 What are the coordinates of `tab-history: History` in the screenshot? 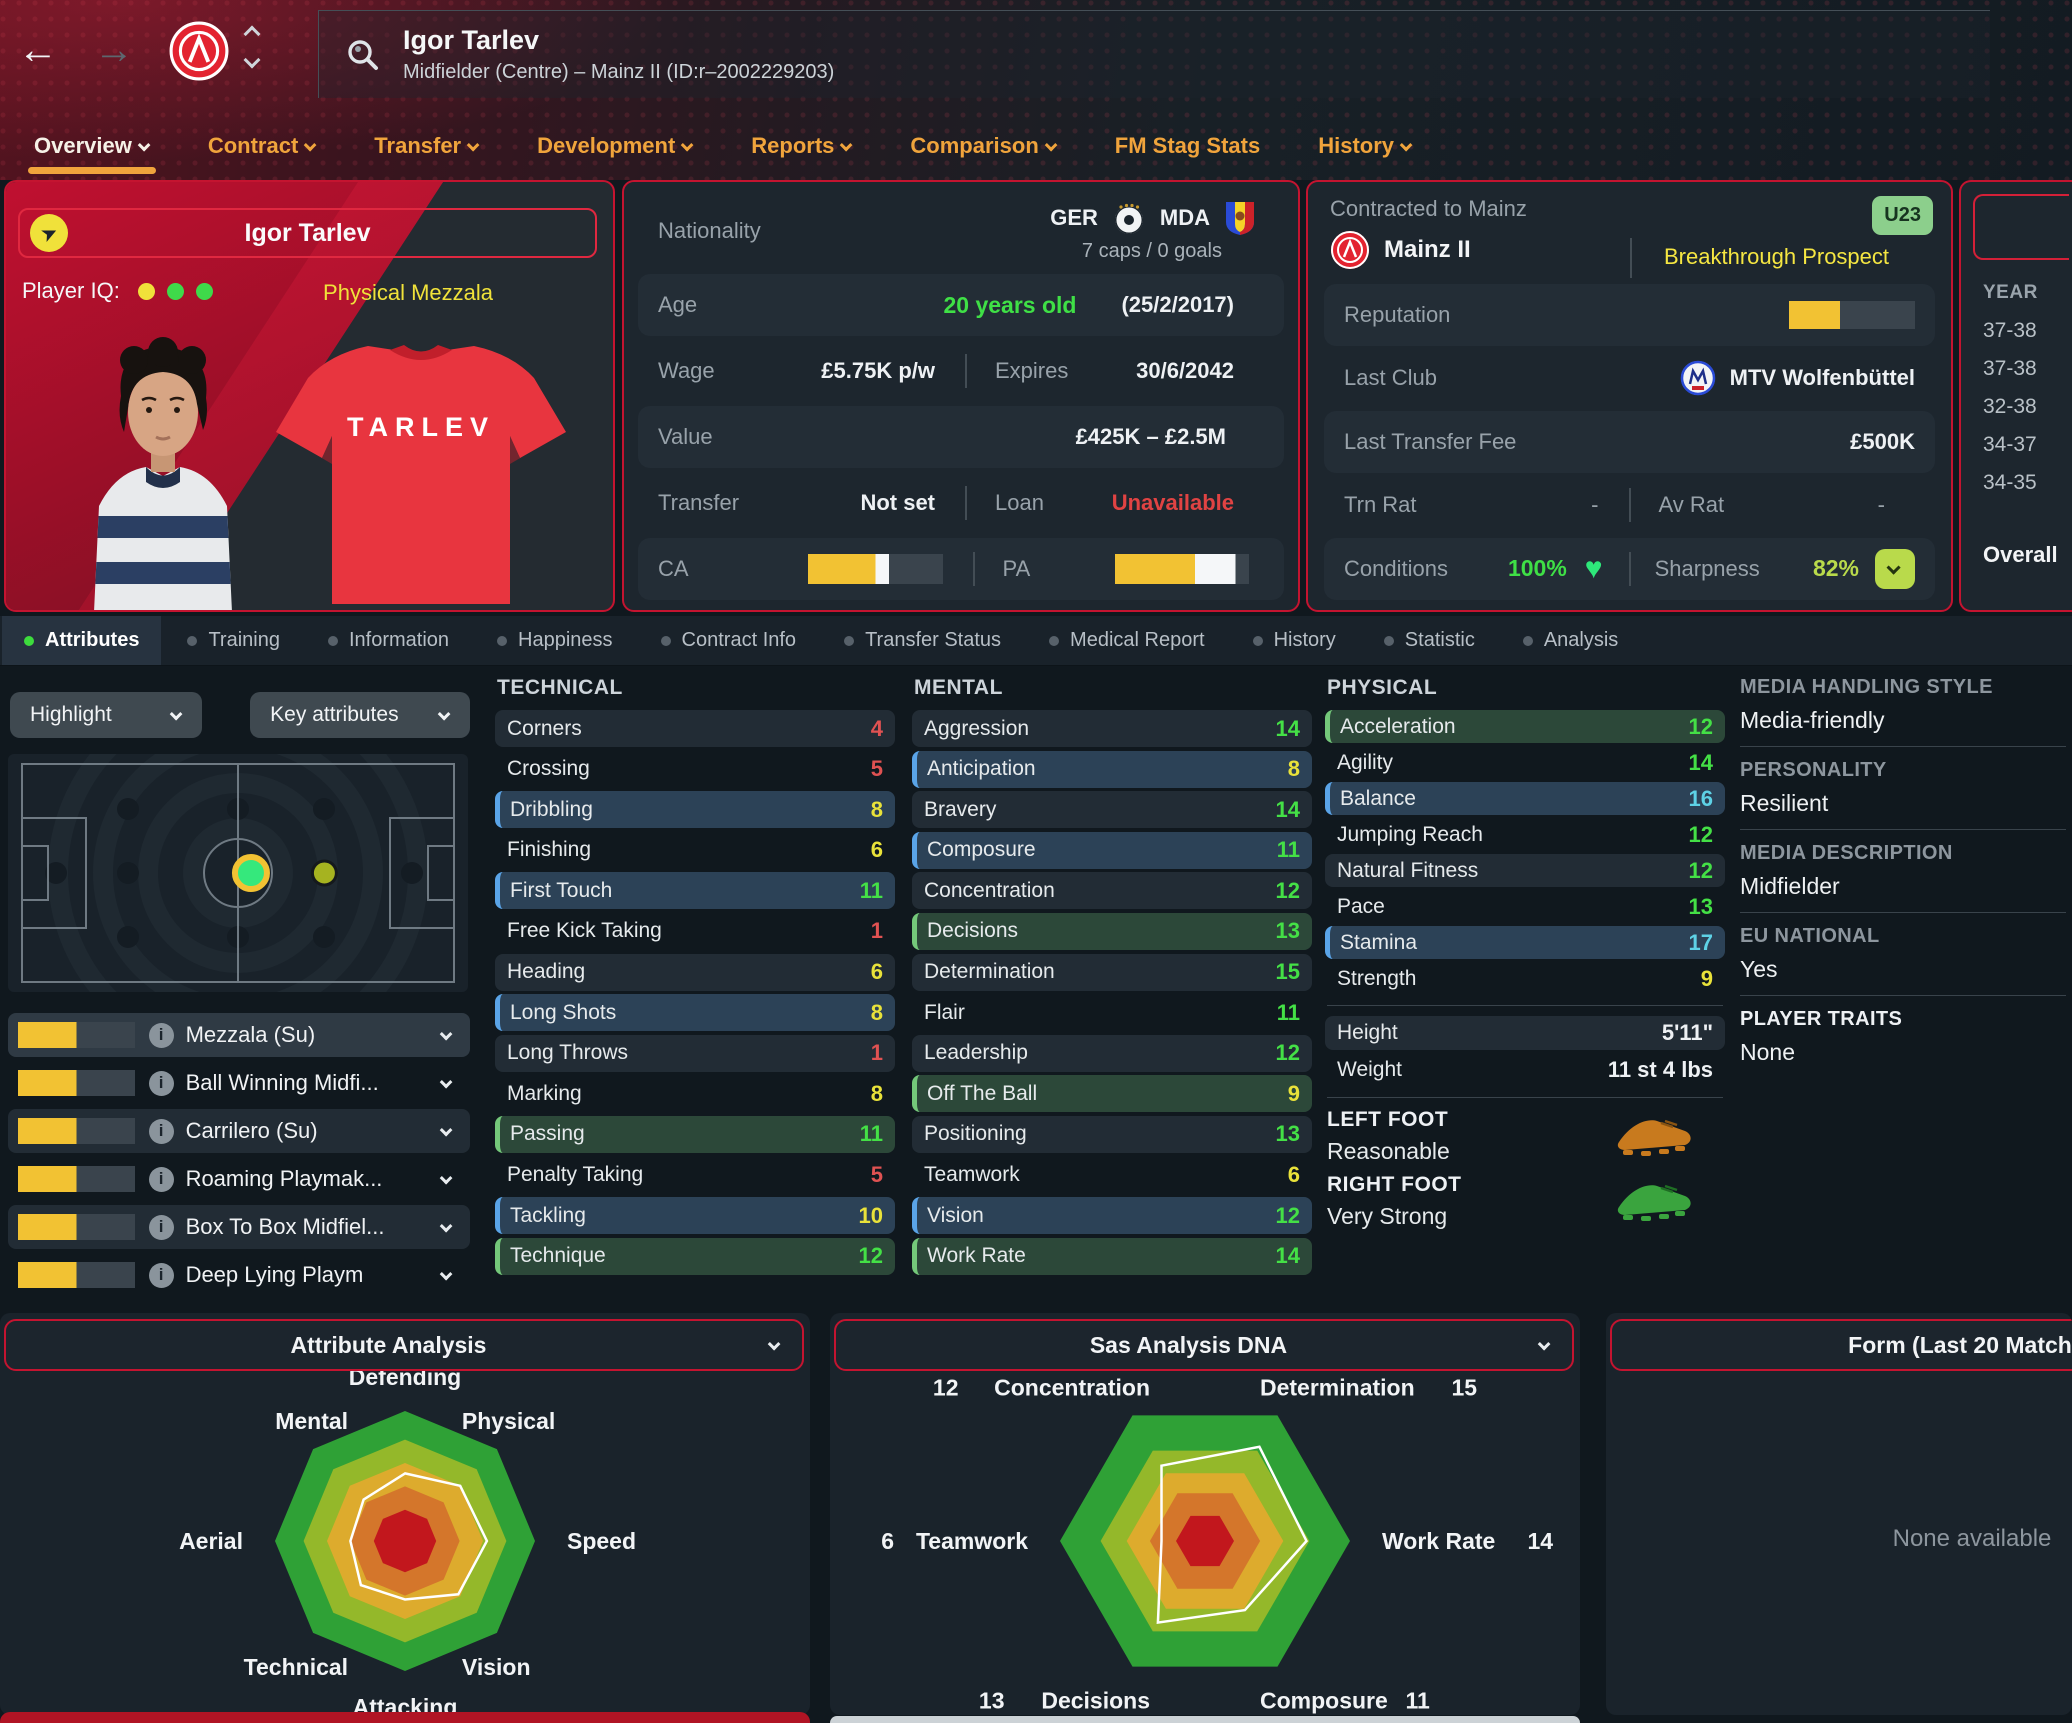 It's located at (1365, 146).